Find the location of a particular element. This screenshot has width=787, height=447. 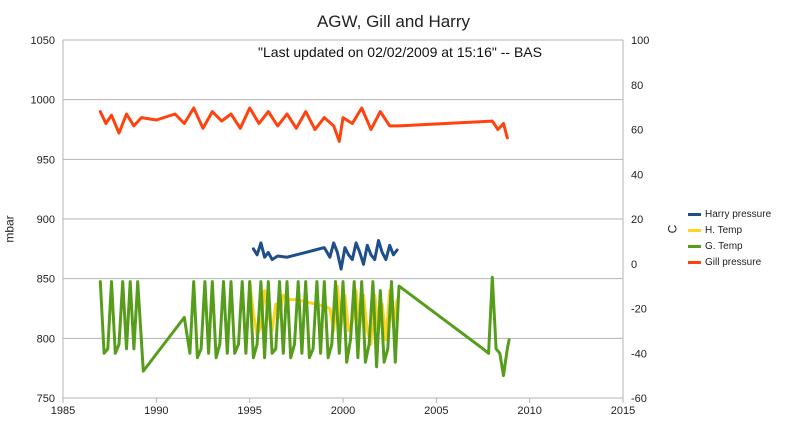

x-tick-label: 1985 is located at coordinates (63, 411).